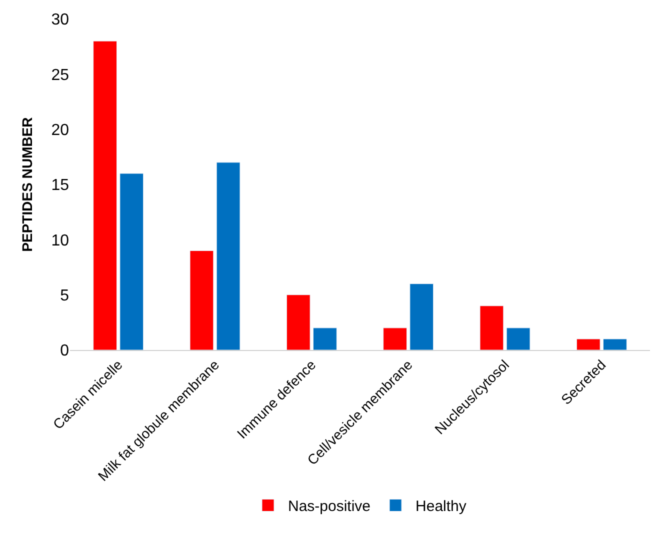 The image size is (670, 534). What do you see at coordinates (60, 20) in the screenshot?
I see `y-tick-label: 30` at bounding box center [60, 20].